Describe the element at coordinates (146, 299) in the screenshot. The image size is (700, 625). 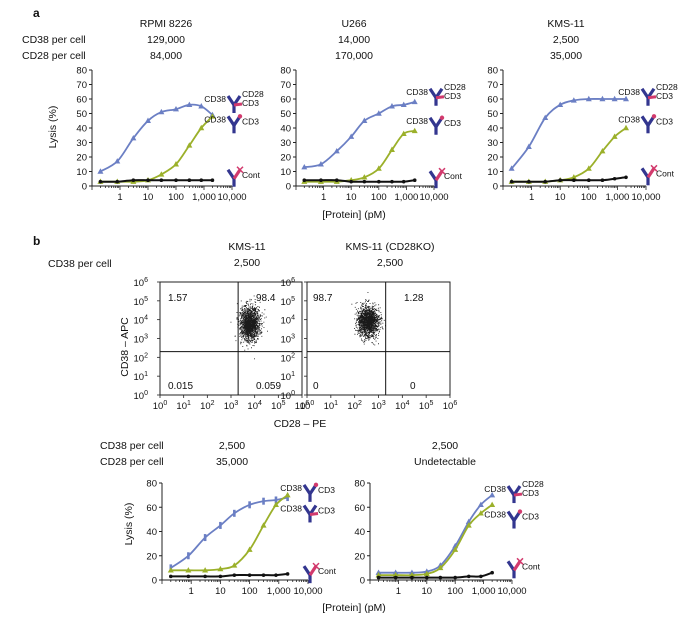
I see `y-tick-exponent: 5` at that location.